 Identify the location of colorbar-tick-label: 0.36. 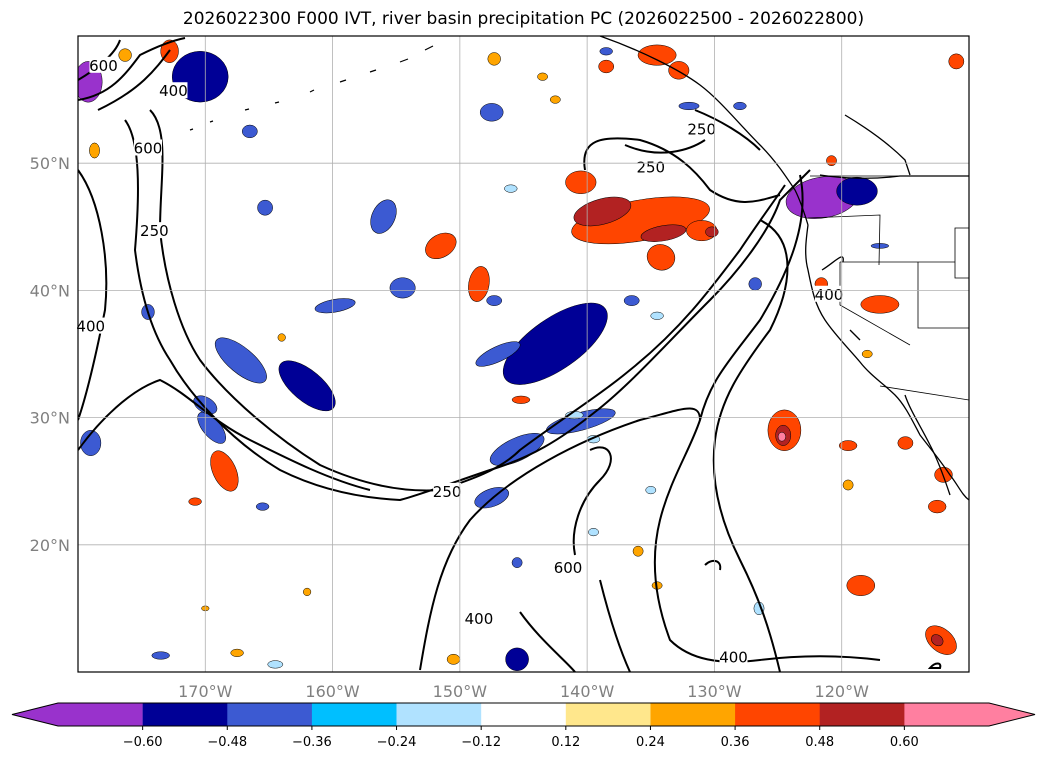
(735, 742).